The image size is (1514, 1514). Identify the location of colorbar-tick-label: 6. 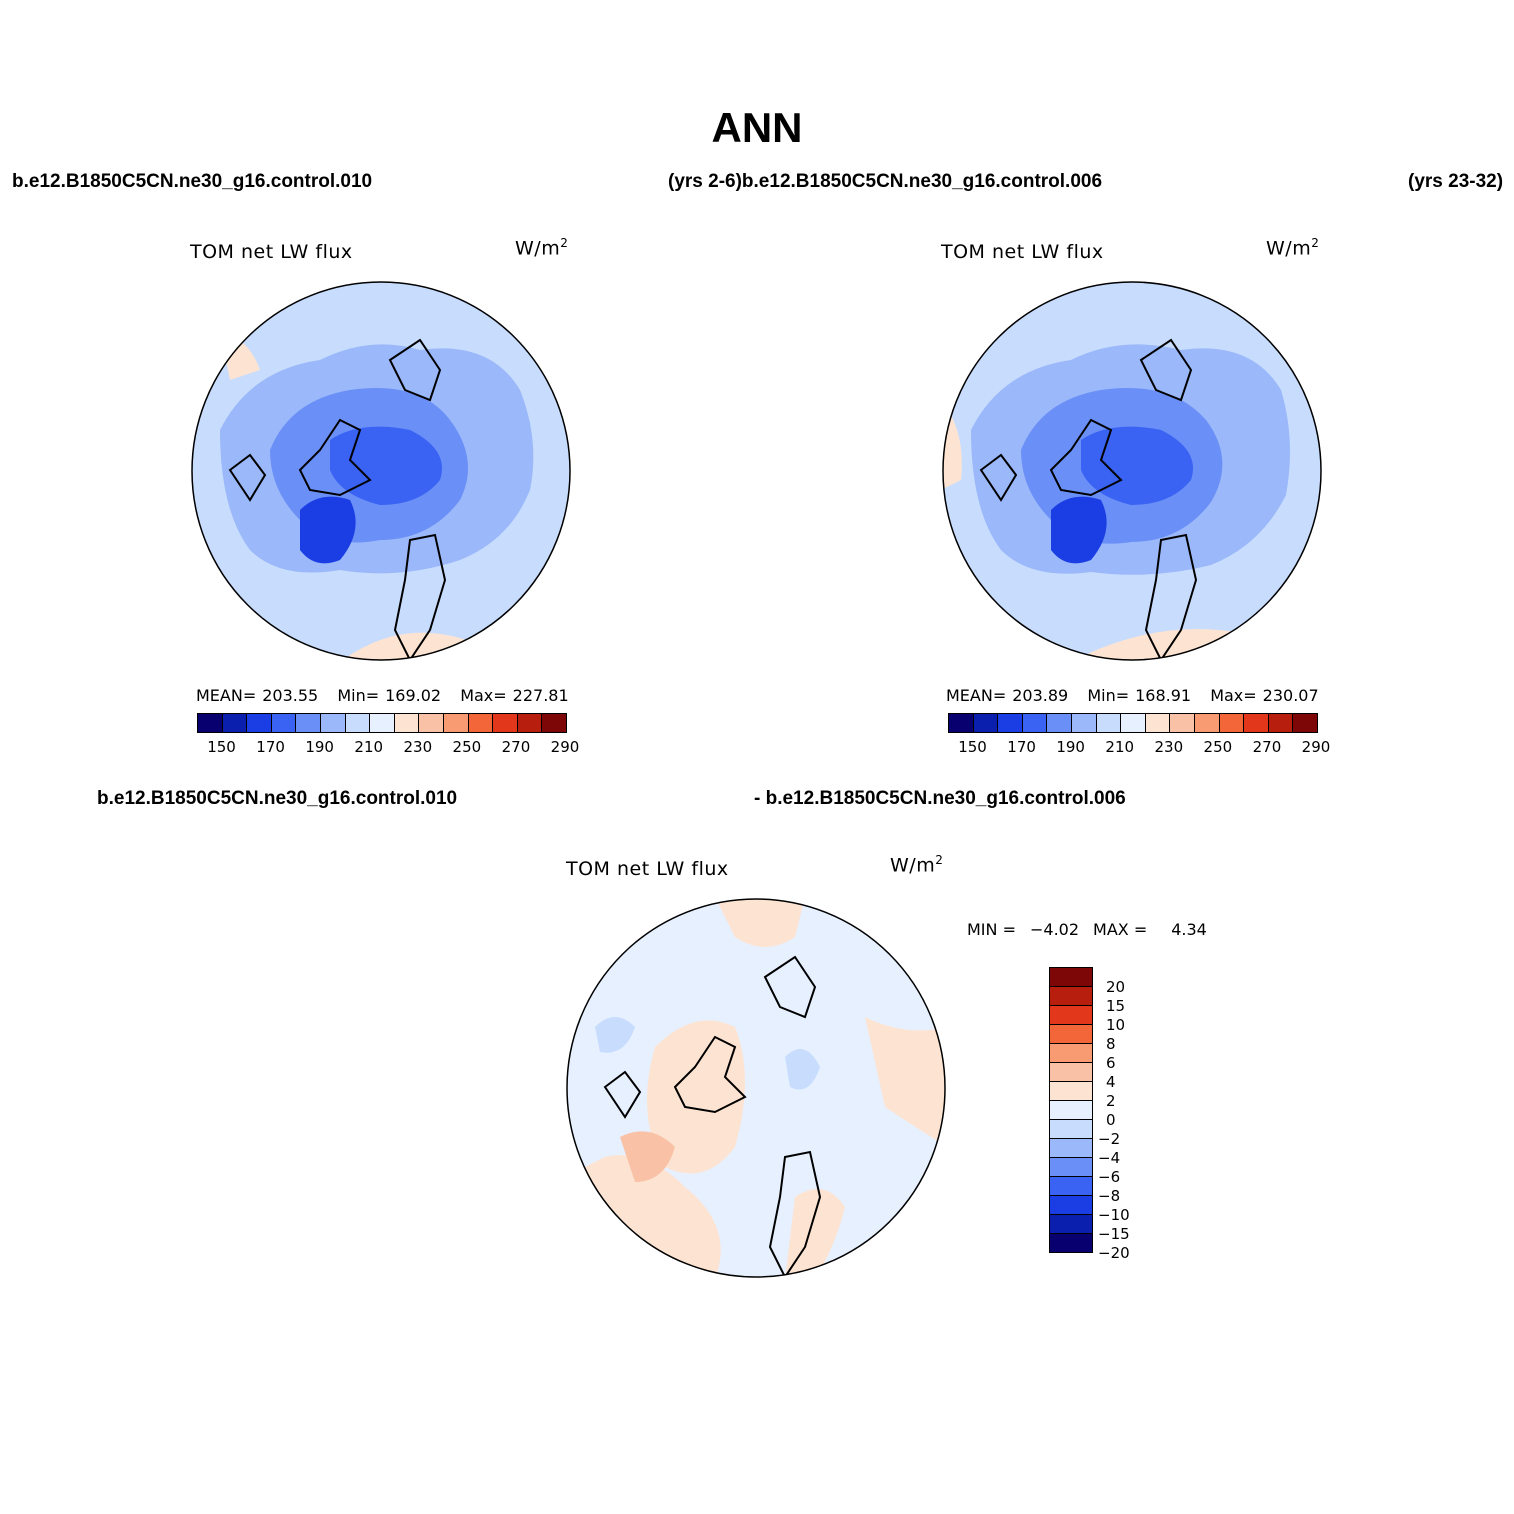
(1111, 1063).